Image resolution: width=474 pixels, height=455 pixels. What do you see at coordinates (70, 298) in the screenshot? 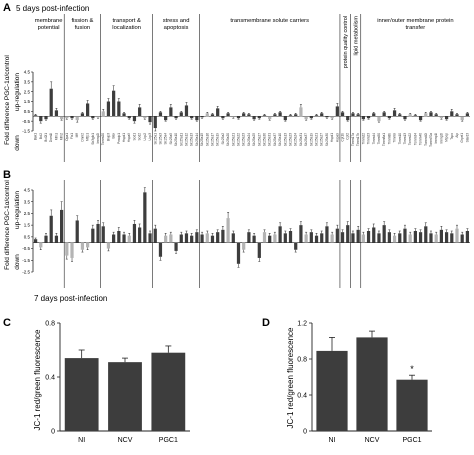
I see `panel-b-time-label: 7 days post-infection` at bounding box center [70, 298].